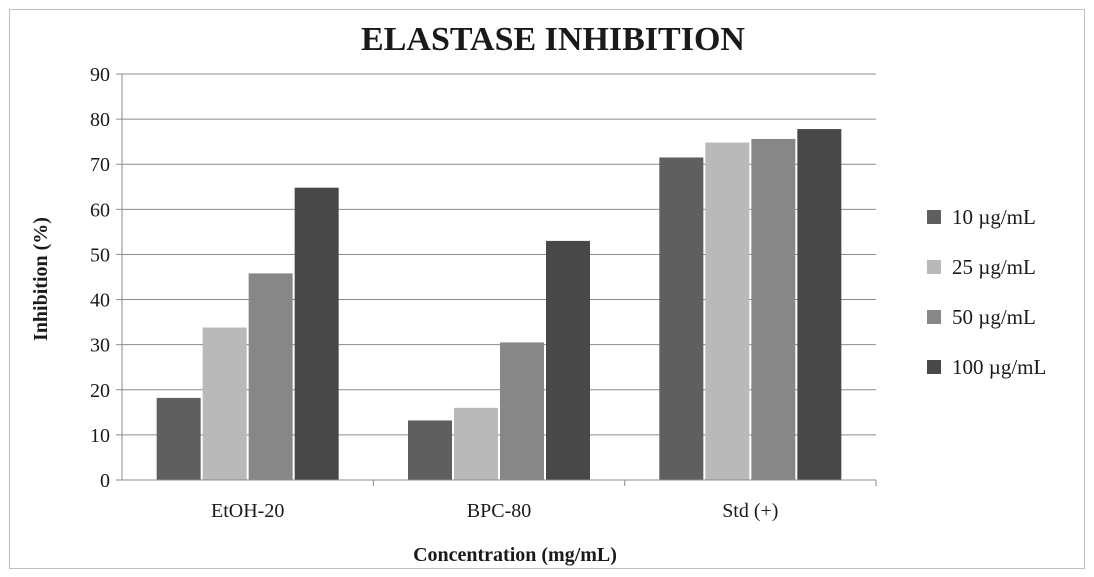 The image size is (1094, 577). What do you see at coordinates (100, 120) in the screenshot?
I see `y-tick-label: 80` at bounding box center [100, 120].